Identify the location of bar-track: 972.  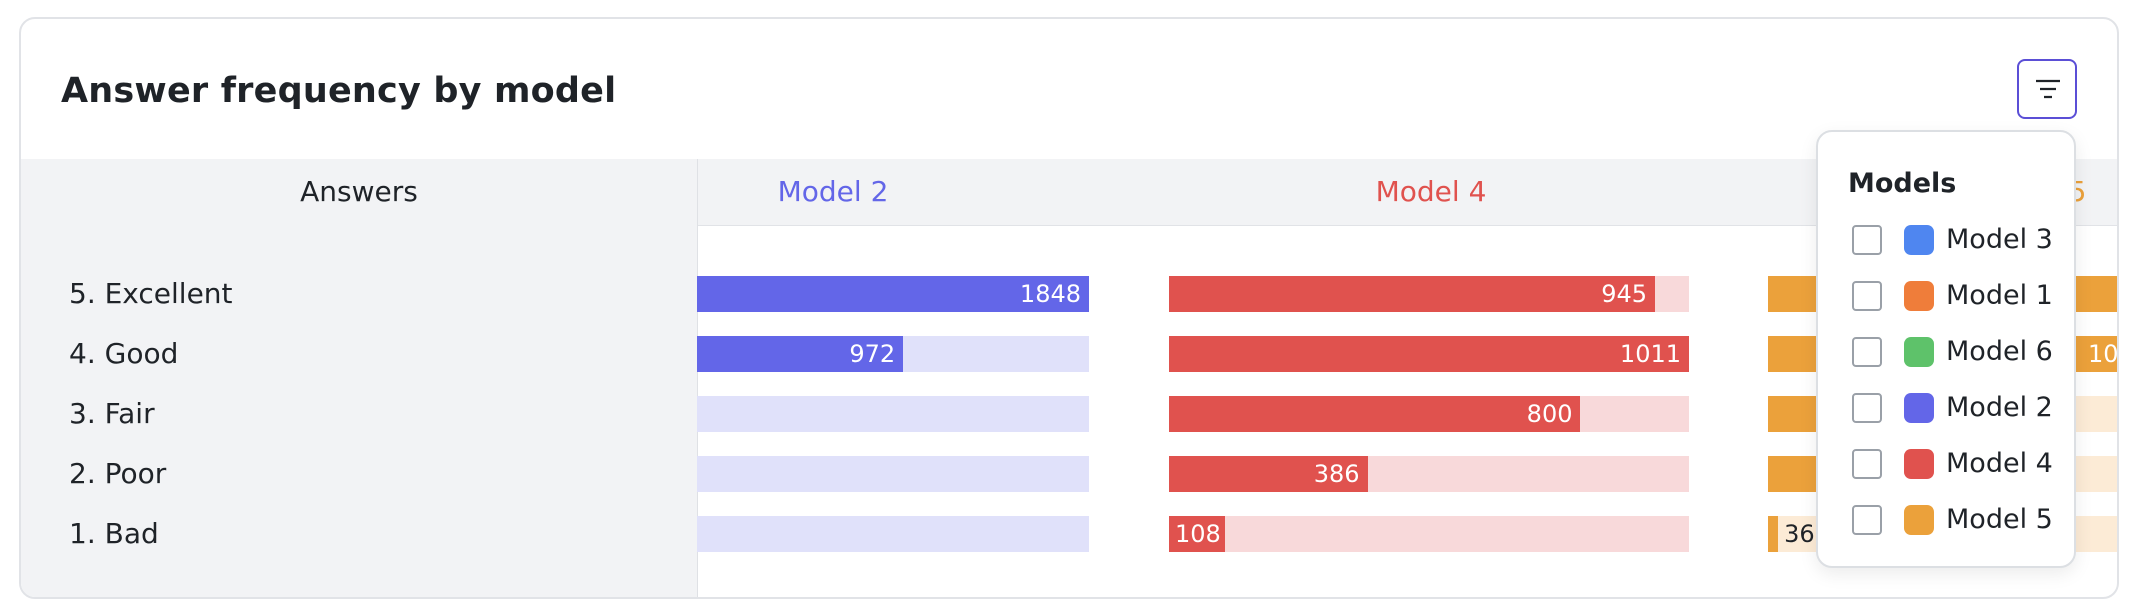
(893, 354).